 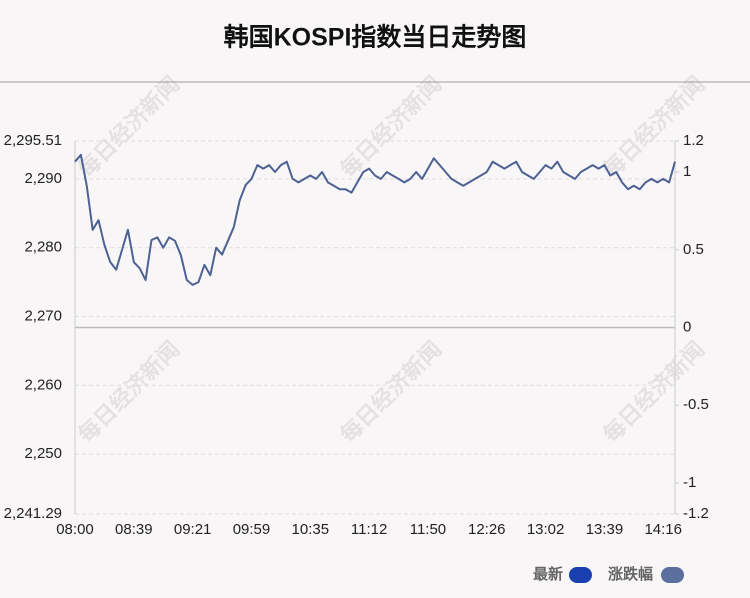 I want to click on y-tick-label: 2,241.29, so click(x=33, y=513).